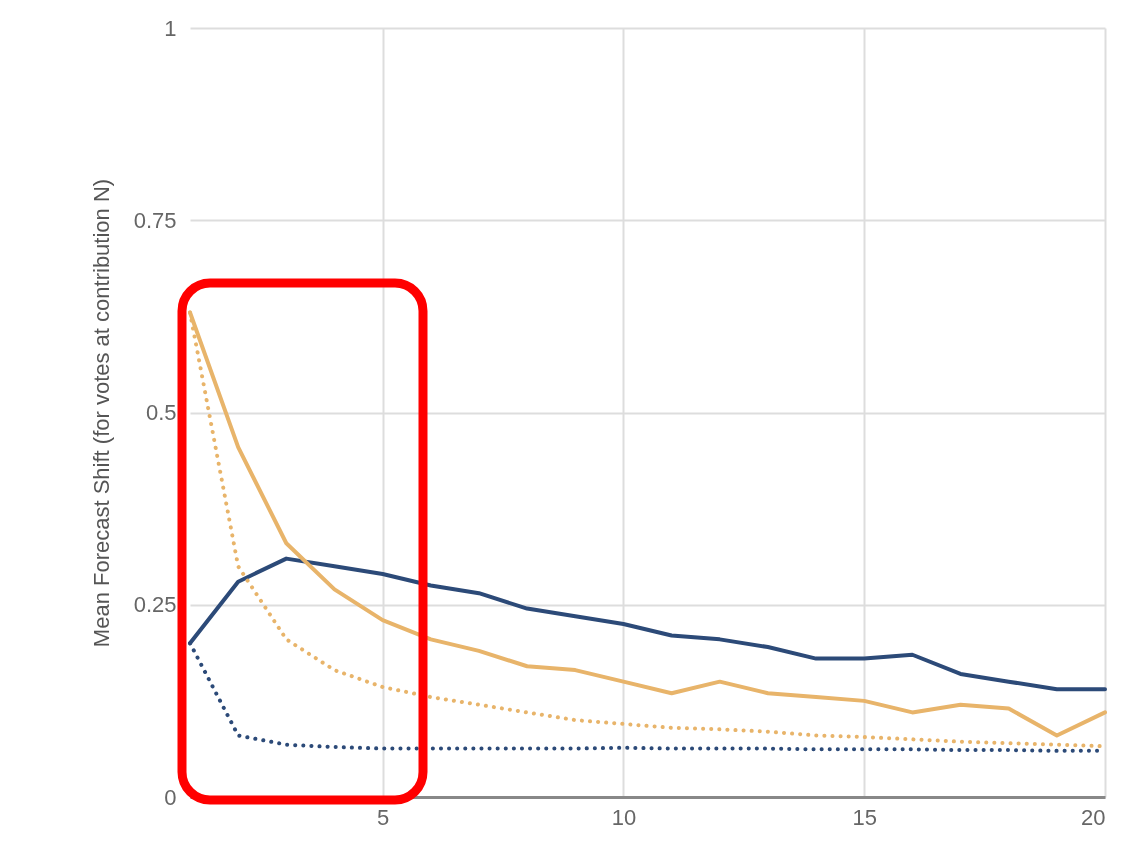 This screenshot has height=852, width=1134. Describe the element at coordinates (383, 817) in the screenshot. I see `x-tick-label: 5` at that location.